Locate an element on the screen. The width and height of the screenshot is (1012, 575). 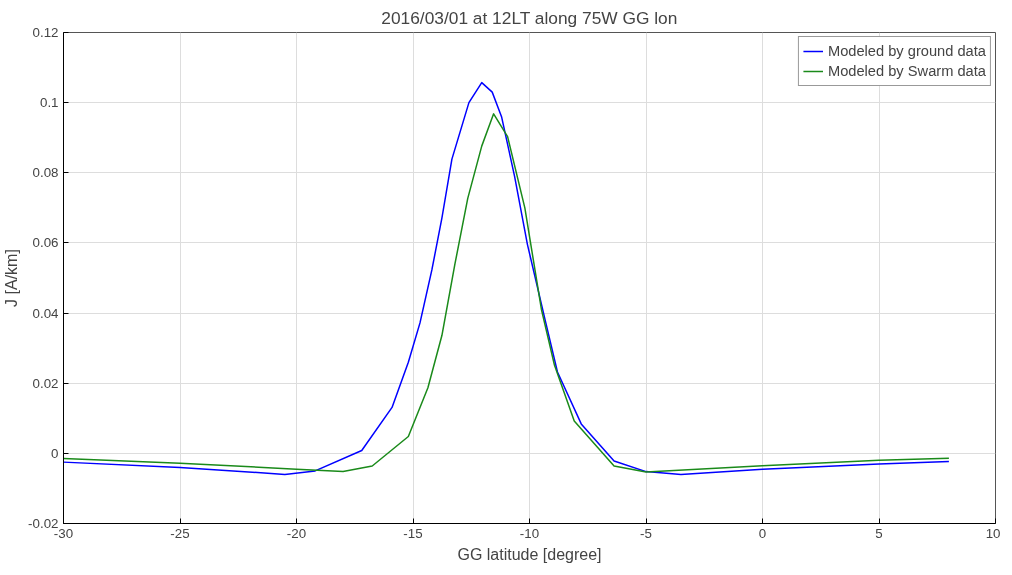
x-tick-label: 0 is located at coordinates (762, 533).